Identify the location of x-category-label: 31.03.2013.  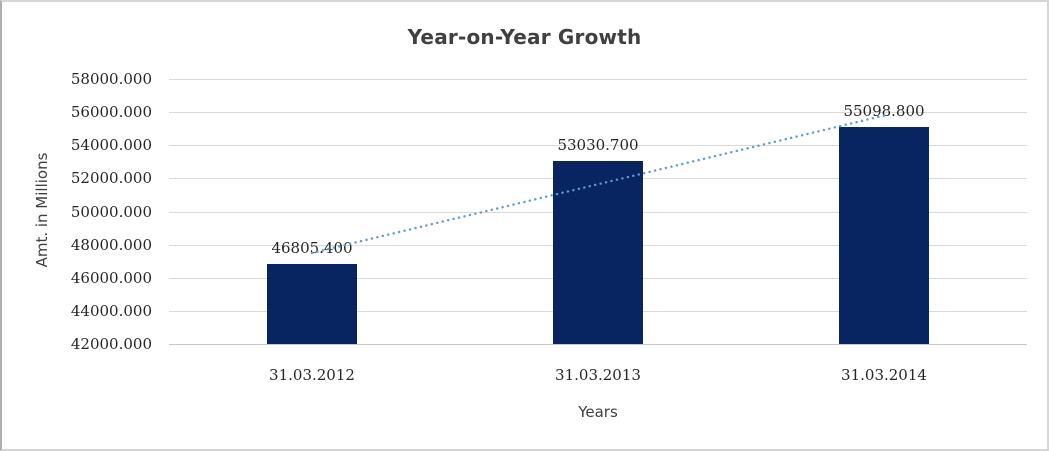
(598, 375).